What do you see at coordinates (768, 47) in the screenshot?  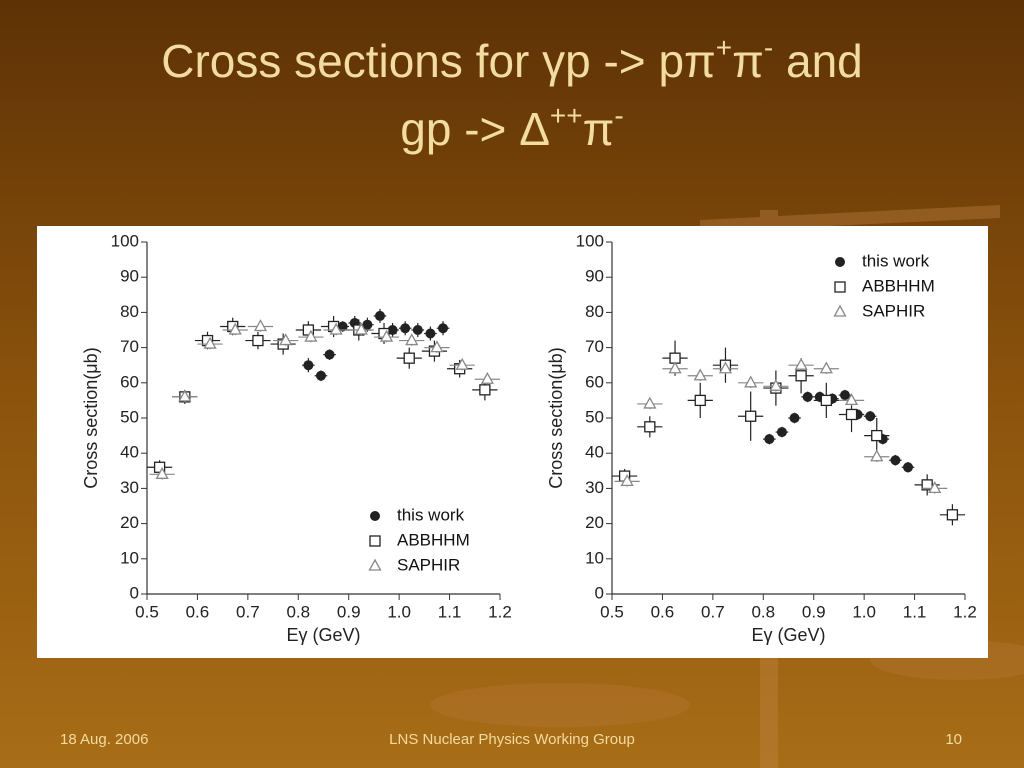 I see `superscript: -` at bounding box center [768, 47].